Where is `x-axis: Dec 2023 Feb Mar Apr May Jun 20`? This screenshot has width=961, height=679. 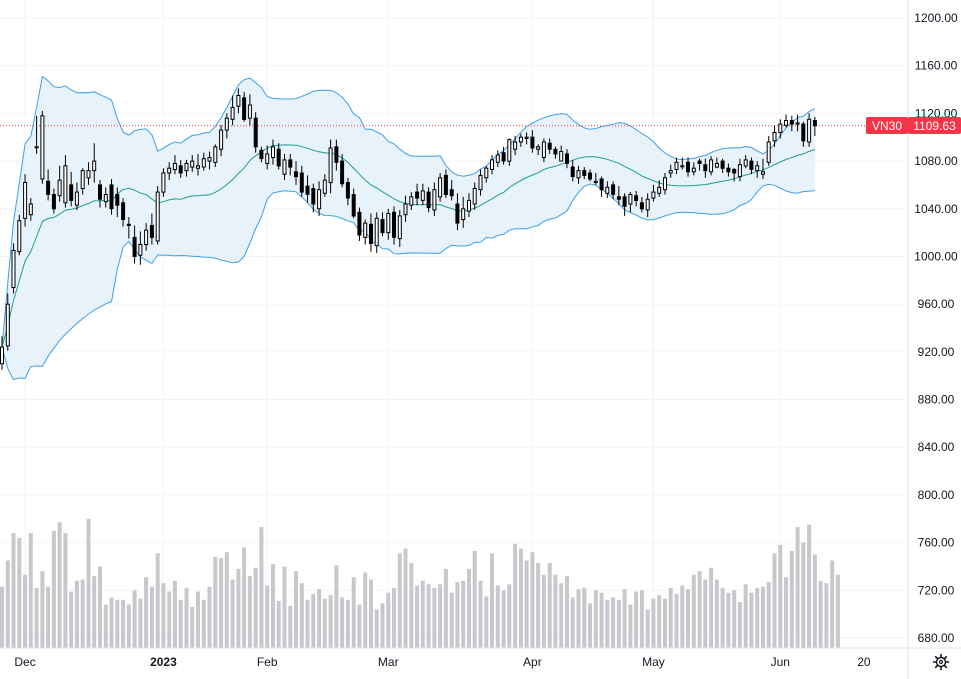 x-axis: Dec 2023 Feb Mar Apr May Jun 20 is located at coordinates (442, 662).